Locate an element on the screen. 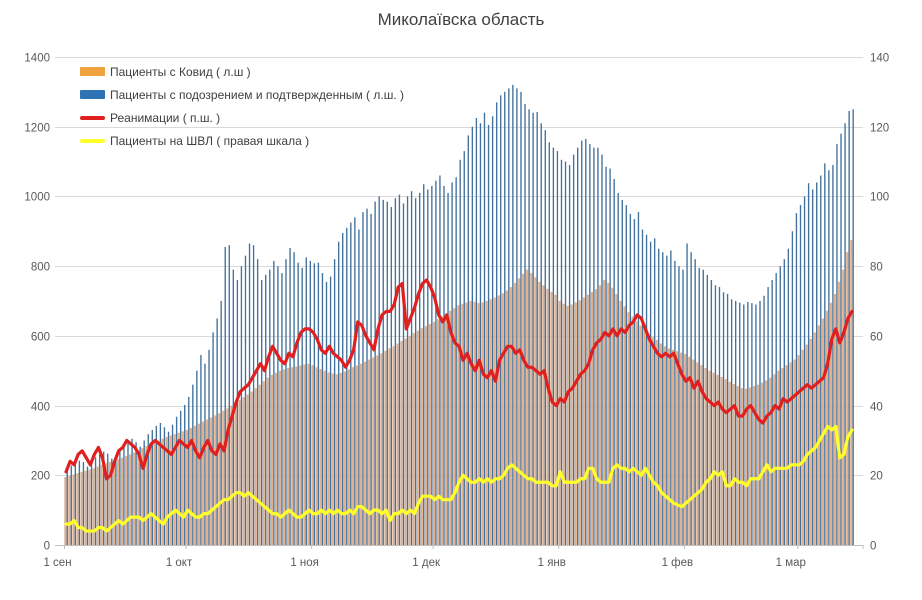 The width and height of the screenshot is (922, 600). x-axis: 1 сен 1 окт 1 ноя 1 дек 1 янв 1 фев 1 мар is located at coordinates (453, 557).